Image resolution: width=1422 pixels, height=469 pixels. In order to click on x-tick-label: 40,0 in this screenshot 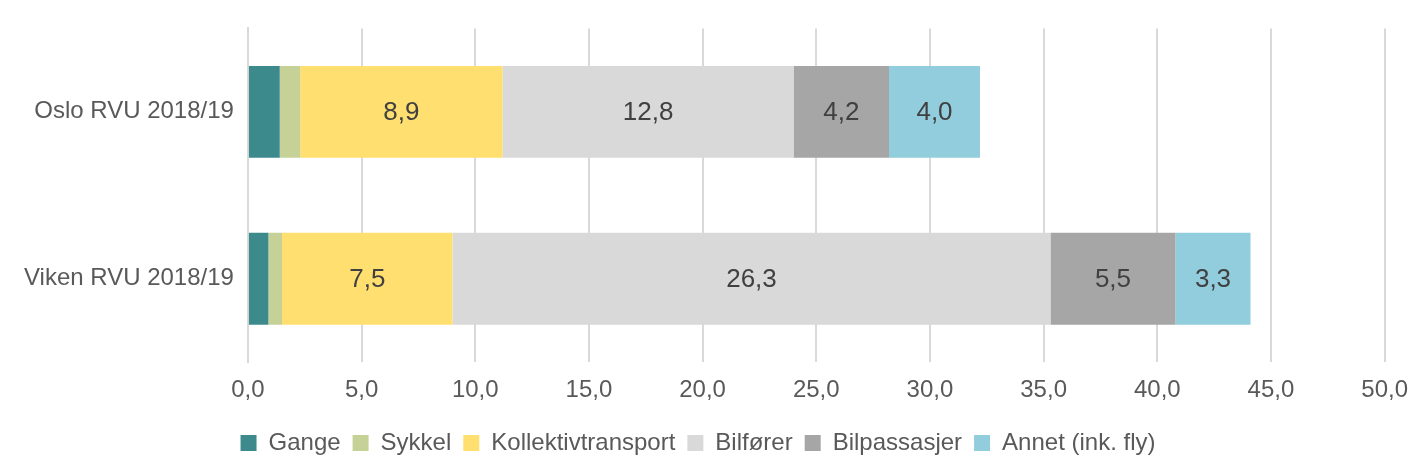, I will do `click(1157, 389)`.